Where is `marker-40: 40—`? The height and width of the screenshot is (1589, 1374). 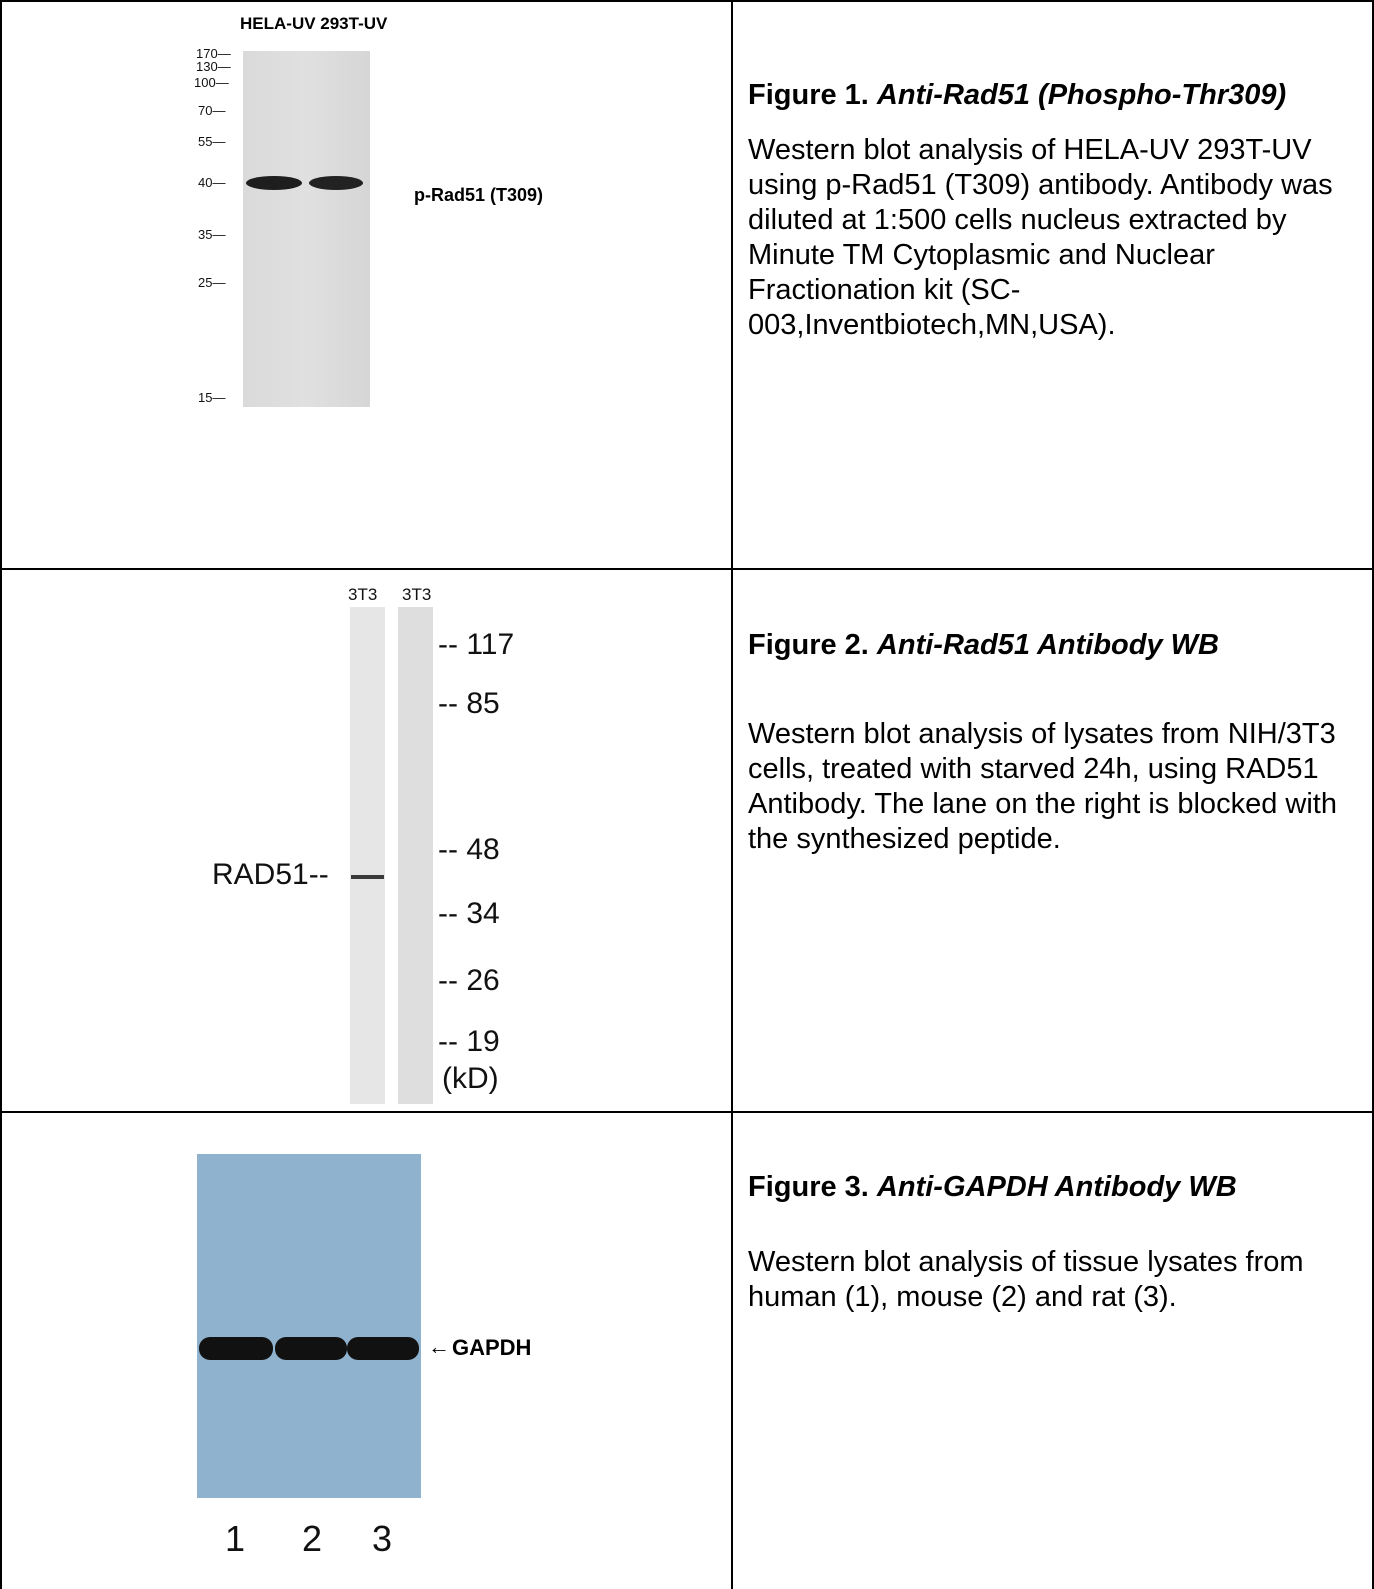
marker-40: 40— is located at coordinates (212, 182).